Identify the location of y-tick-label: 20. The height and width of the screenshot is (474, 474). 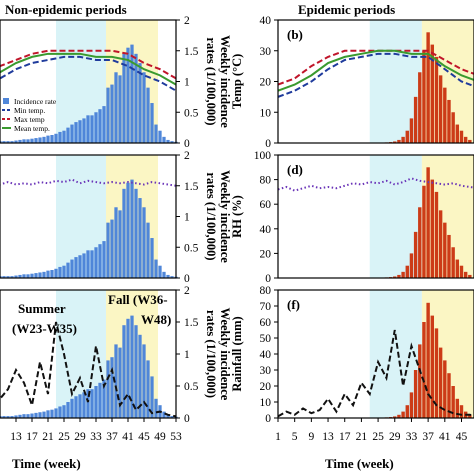
(266, 254).